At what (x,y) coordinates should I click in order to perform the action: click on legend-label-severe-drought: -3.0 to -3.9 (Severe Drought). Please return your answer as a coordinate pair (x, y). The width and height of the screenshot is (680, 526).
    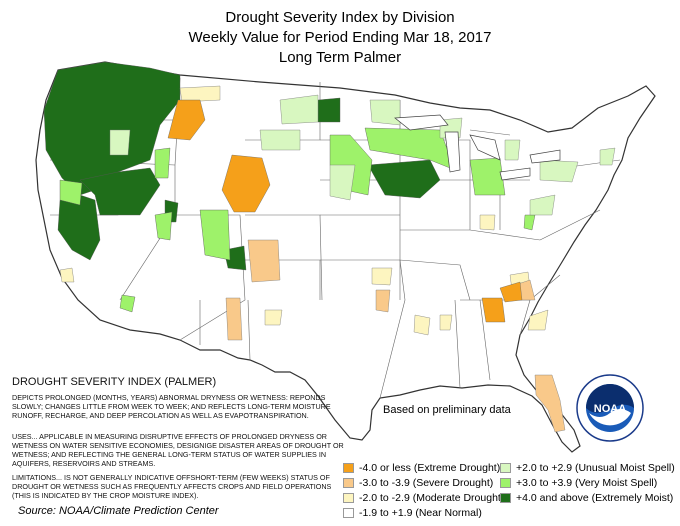
    Looking at the image, I should click on (426, 483).